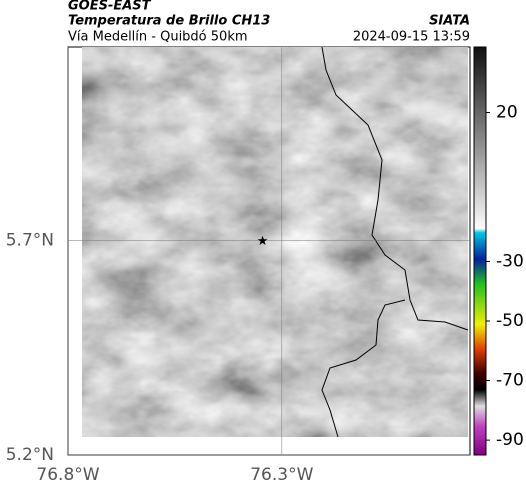 The width and height of the screenshot is (526, 491). What do you see at coordinates (158, 37) in the screenshot?
I see `route: Vía Medellín - Quibdó 50km` at bounding box center [158, 37].